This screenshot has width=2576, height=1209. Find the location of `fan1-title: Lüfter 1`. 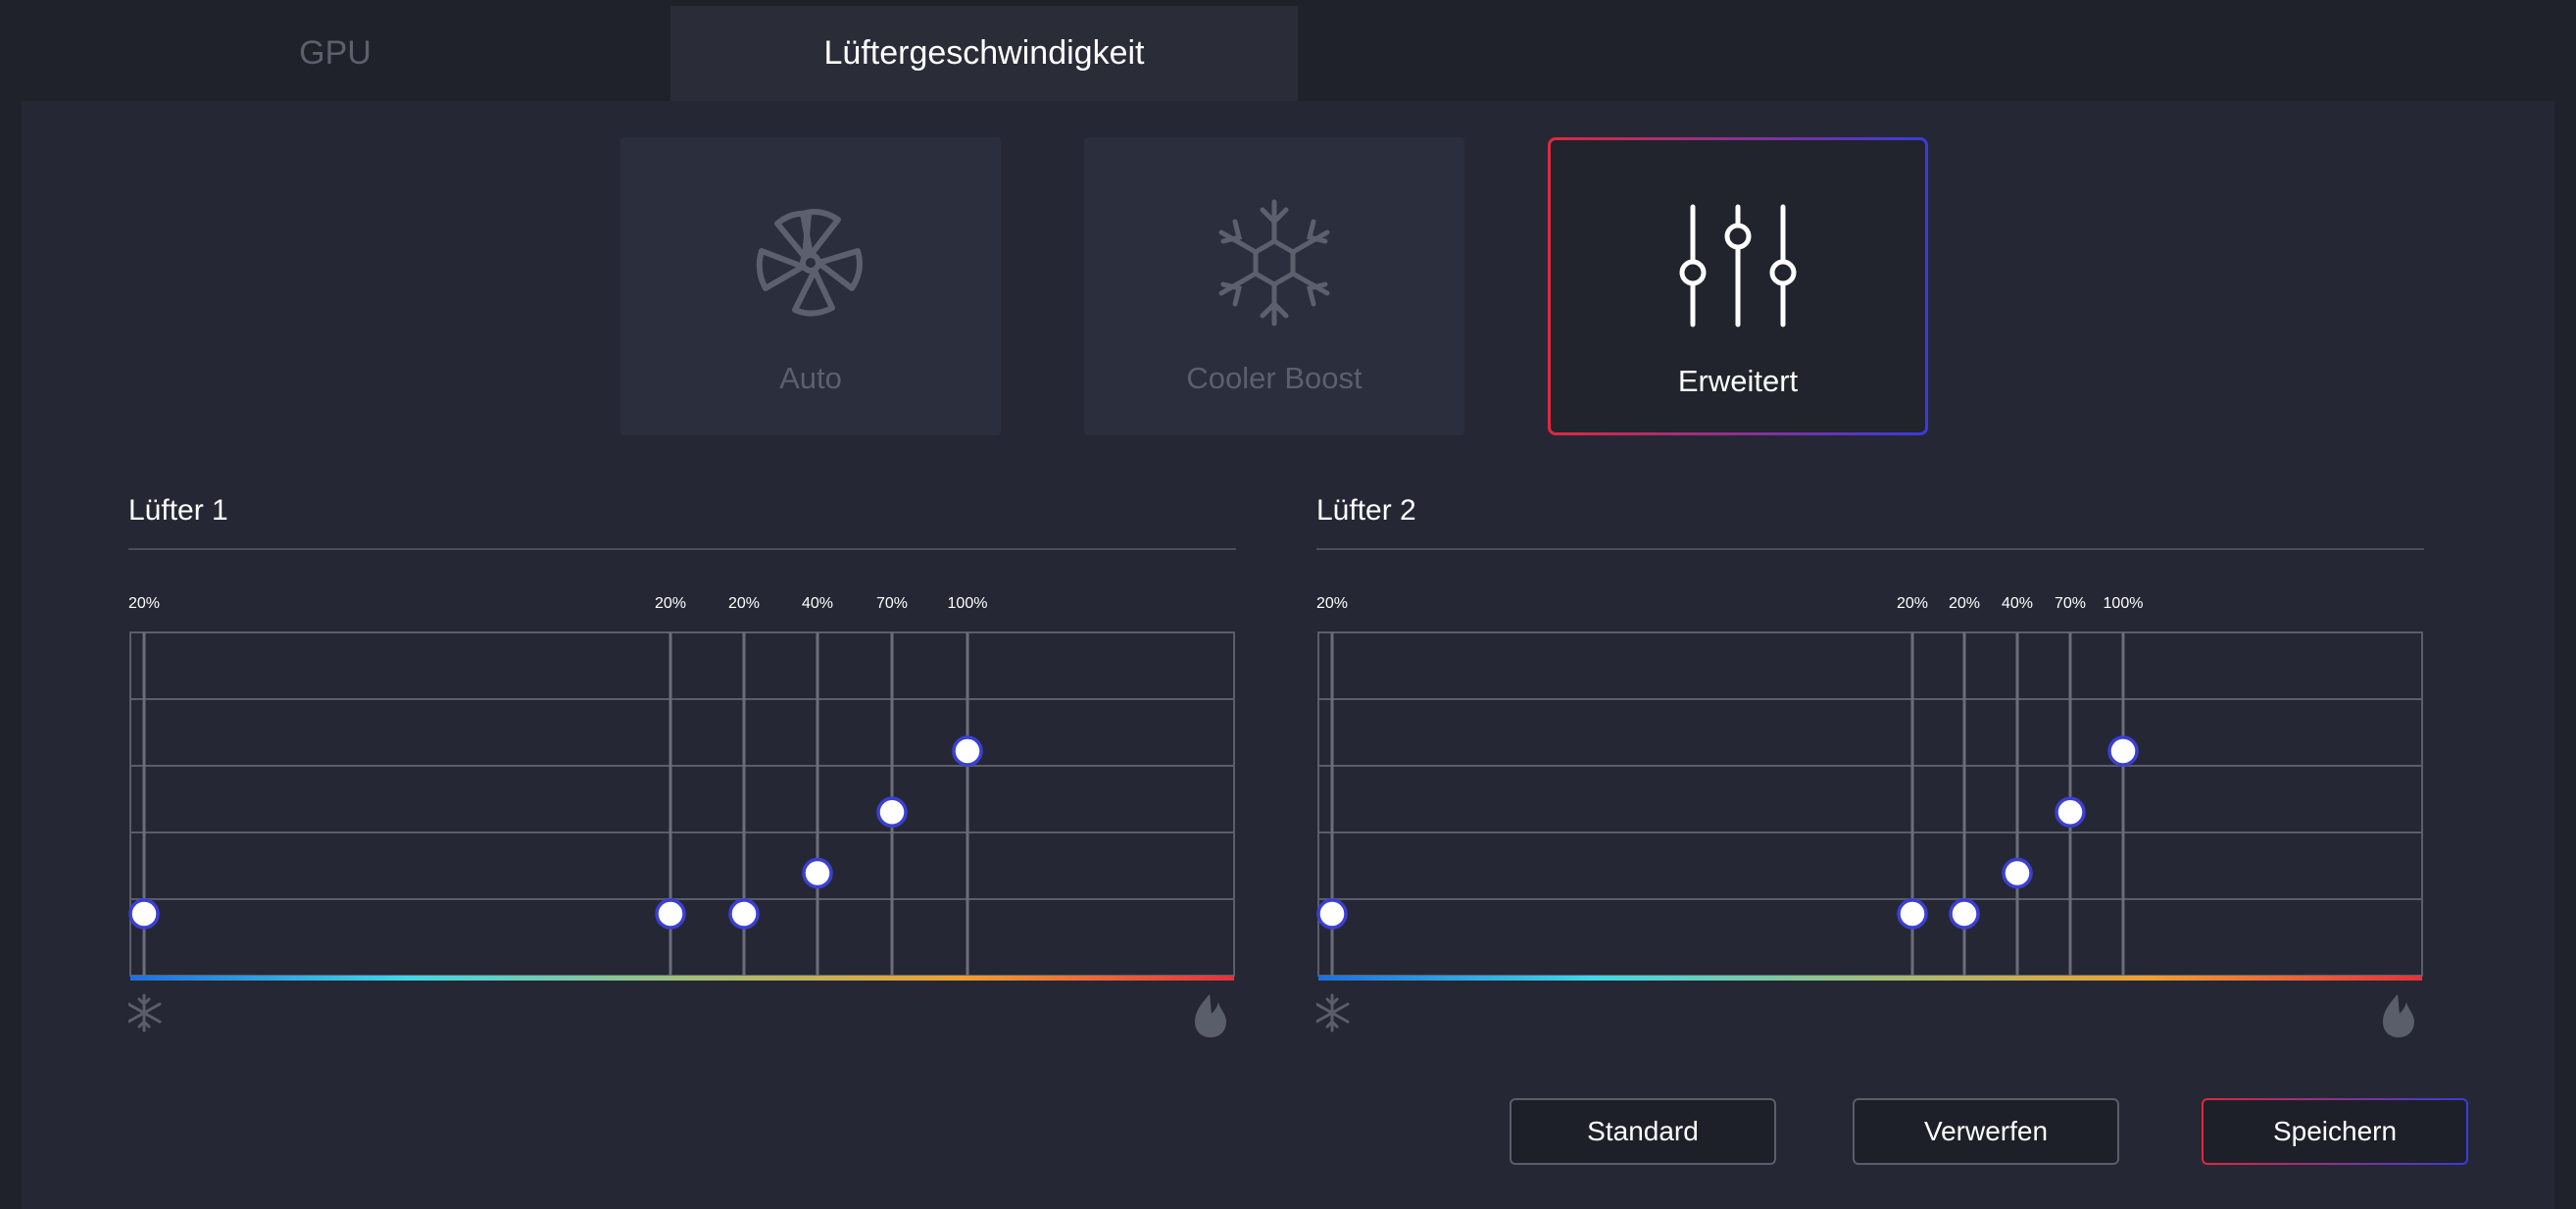

fan1-title: Lüfter 1 is located at coordinates (178, 511).